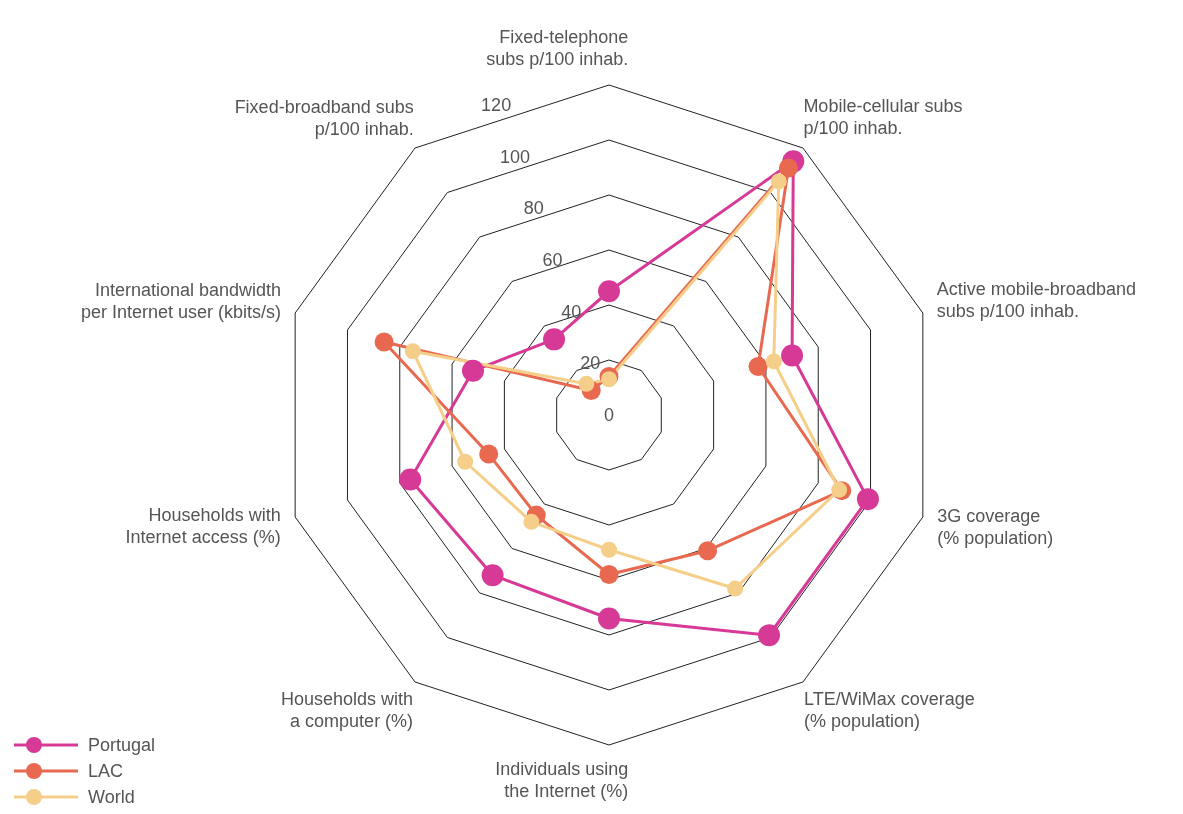 The width and height of the screenshot is (1183, 814). Describe the element at coordinates (889, 710) in the screenshot. I see `spoke-label: LTE/WiMax coverage (% population)` at that location.